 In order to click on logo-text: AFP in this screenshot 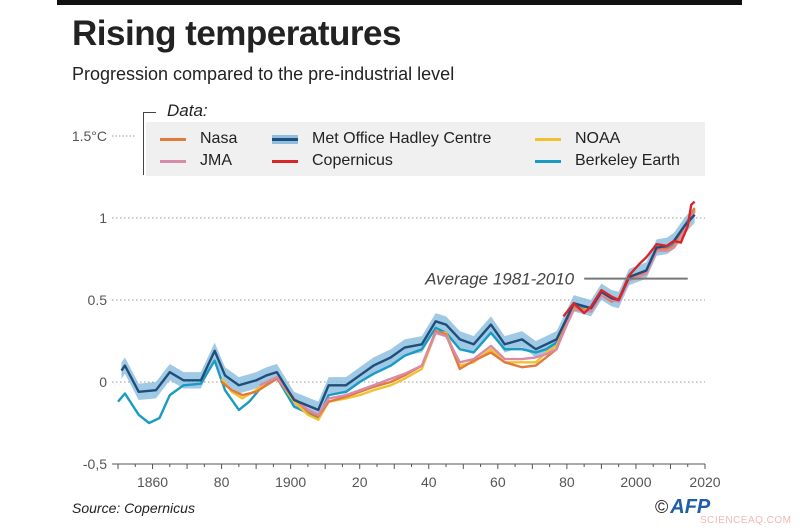, I will do `click(690, 507)`.